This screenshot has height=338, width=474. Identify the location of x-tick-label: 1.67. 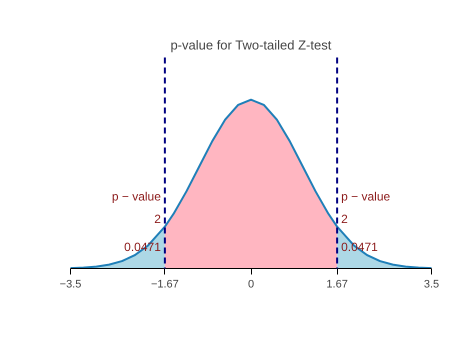
(337, 284).